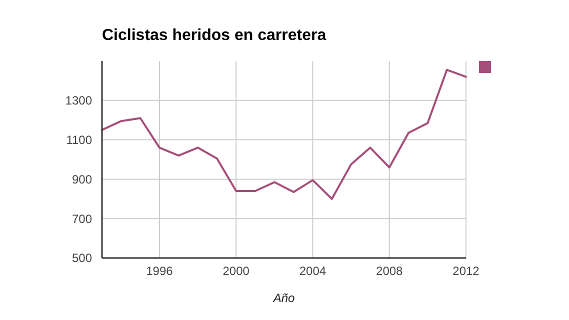 The image size is (569, 320). I want to click on y-tick-label: 1100, so click(79, 140).